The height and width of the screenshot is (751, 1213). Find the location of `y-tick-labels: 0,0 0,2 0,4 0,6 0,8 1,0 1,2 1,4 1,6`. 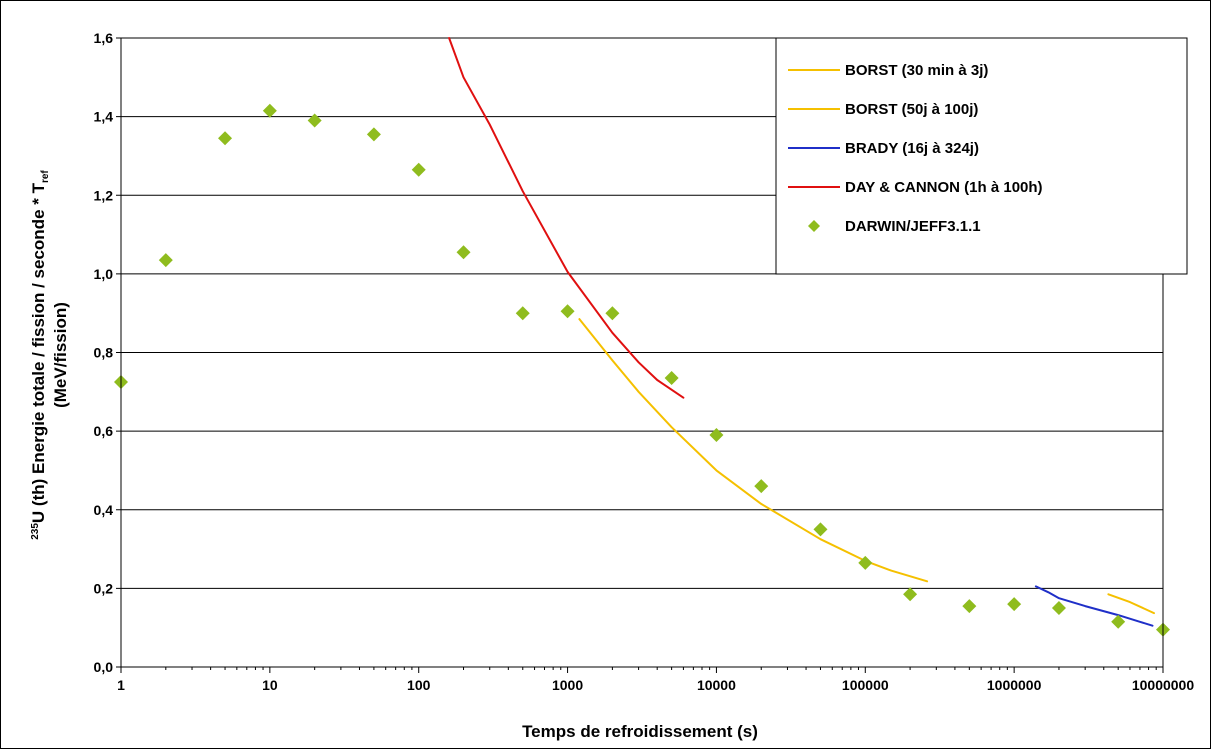

y-tick-labels: 0,0 0,2 0,4 0,6 0,8 1,0 1,2 1,4 1,6 is located at coordinates (104, 352).